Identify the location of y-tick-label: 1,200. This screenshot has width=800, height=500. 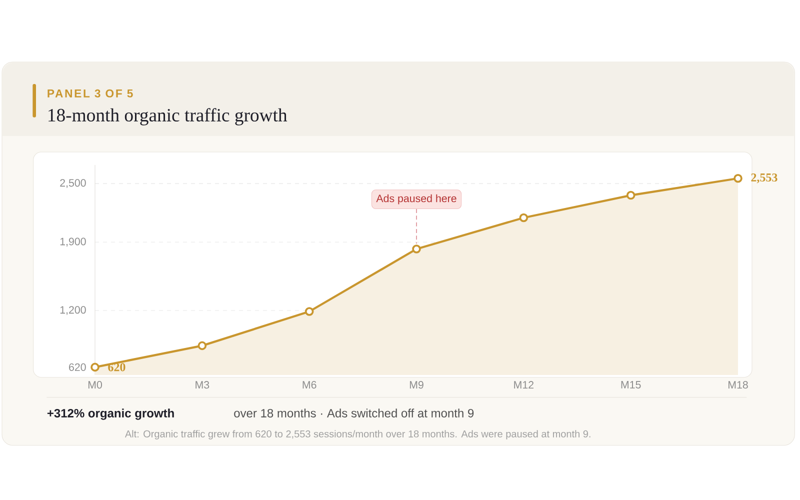
(73, 310).